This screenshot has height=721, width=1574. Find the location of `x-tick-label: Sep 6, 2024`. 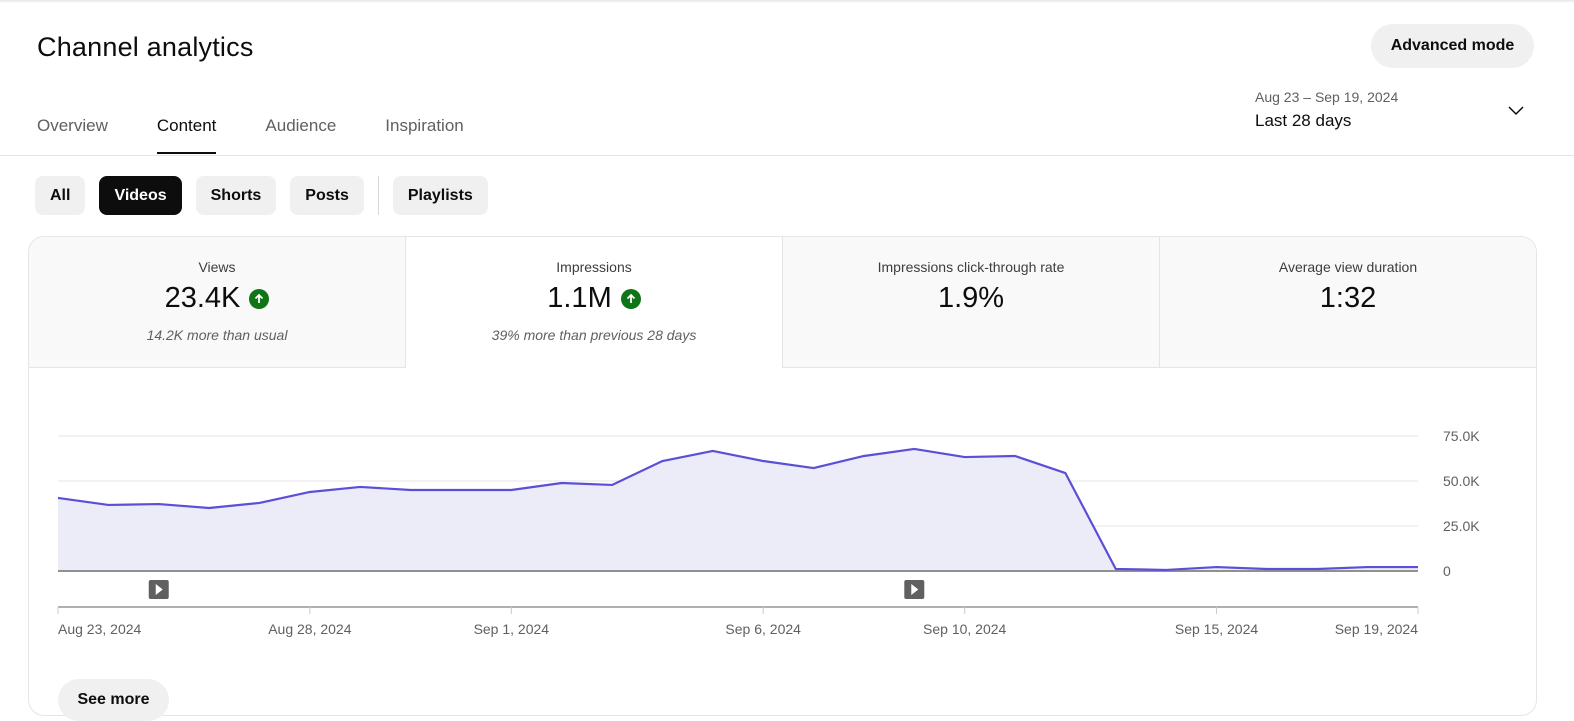

x-tick-label: Sep 6, 2024 is located at coordinates (763, 629).